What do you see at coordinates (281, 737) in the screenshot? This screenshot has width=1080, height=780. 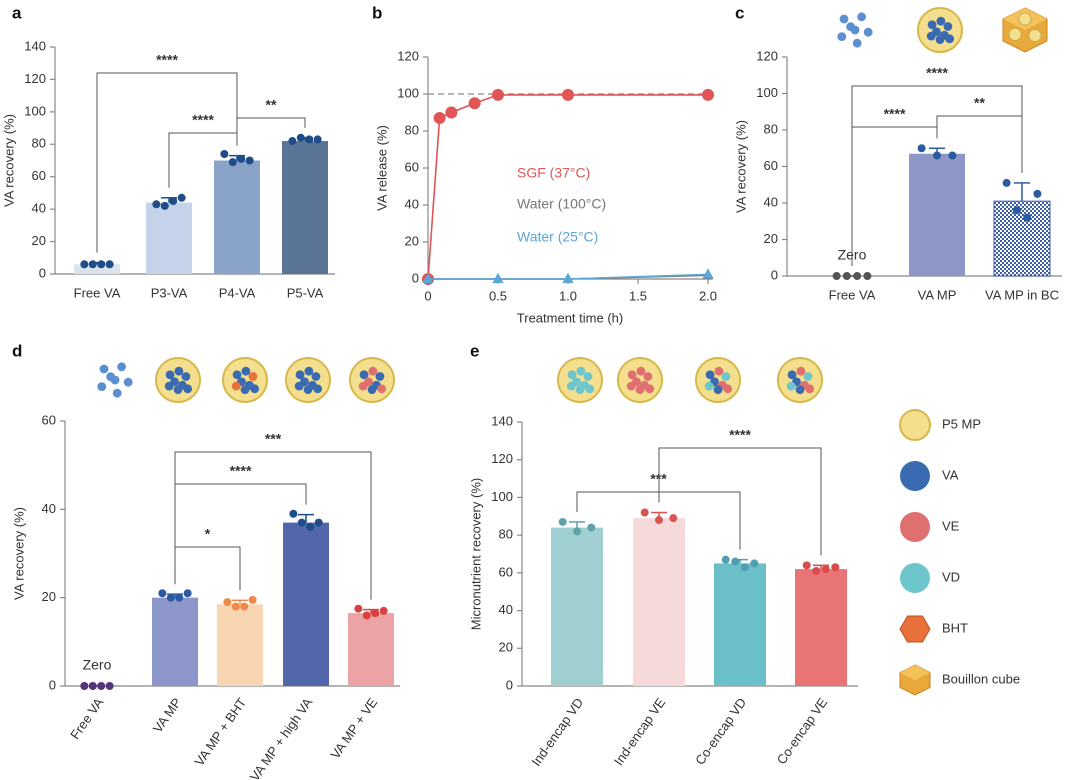 I see `x-tick-label: VA MP + high VA` at bounding box center [281, 737].